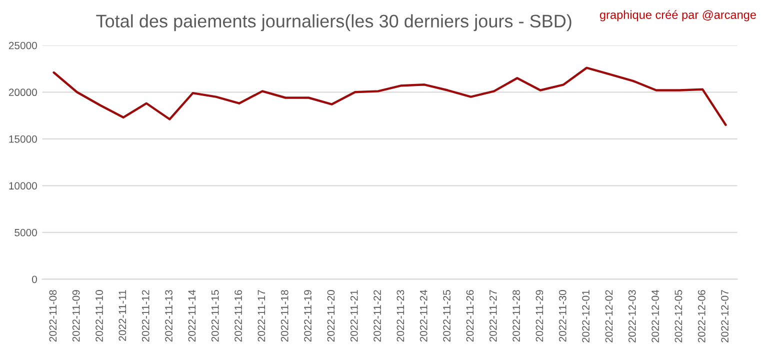 The width and height of the screenshot is (768, 349). What do you see at coordinates (168, 316) in the screenshot?
I see `x-tick-label: 2022-11-13` at bounding box center [168, 316].